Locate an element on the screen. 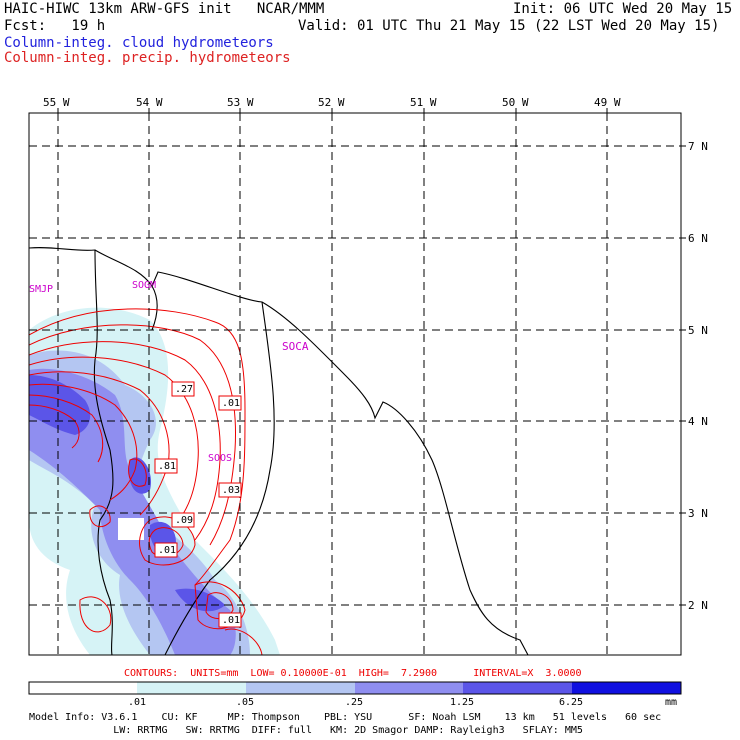 Image resolution: width=740 pixels, height=740 pixels. contour-label: .09 is located at coordinates (184, 520).